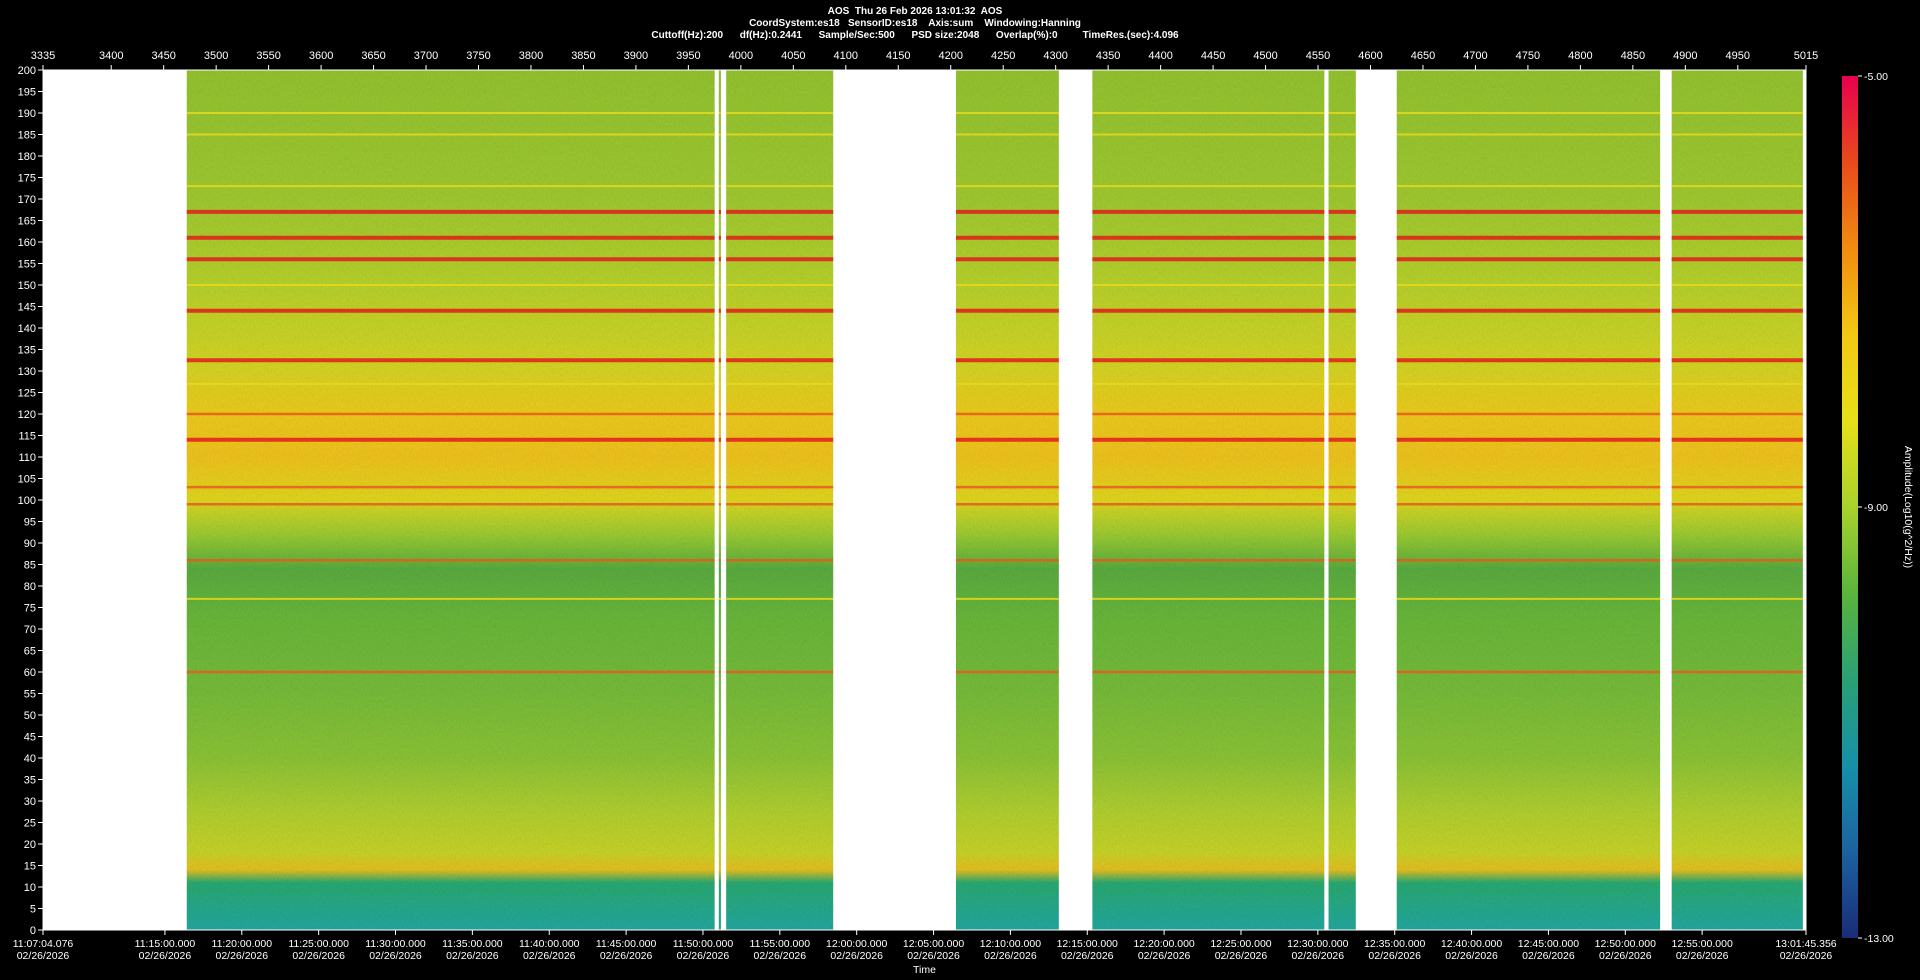 Image resolution: width=1920 pixels, height=980 pixels. Describe the element at coordinates (741, 56) in the screenshot. I see `top-tick-label: 4000` at that location.